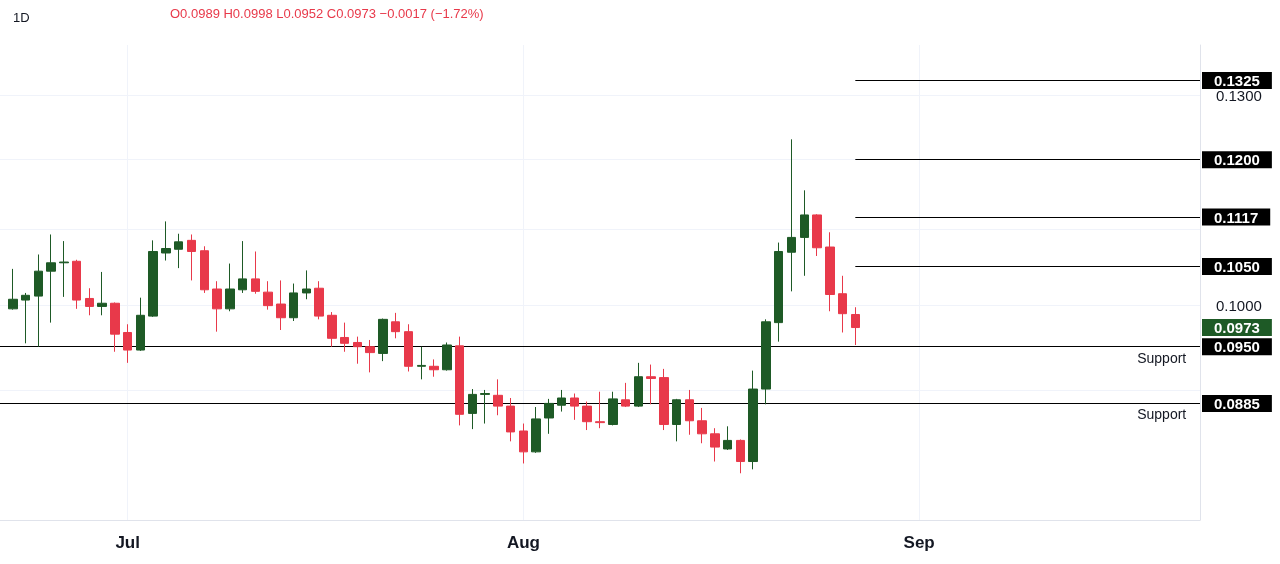 The image size is (1280, 564). I want to click on ref-line-label: 0.0885, so click(1237, 403).